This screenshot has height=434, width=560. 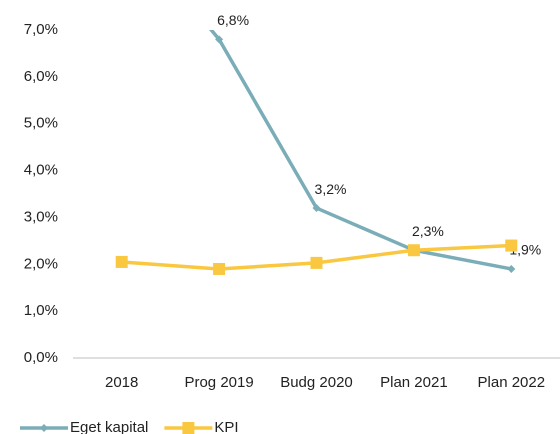 I want to click on legend-label: Eget kapital, so click(x=109, y=426).